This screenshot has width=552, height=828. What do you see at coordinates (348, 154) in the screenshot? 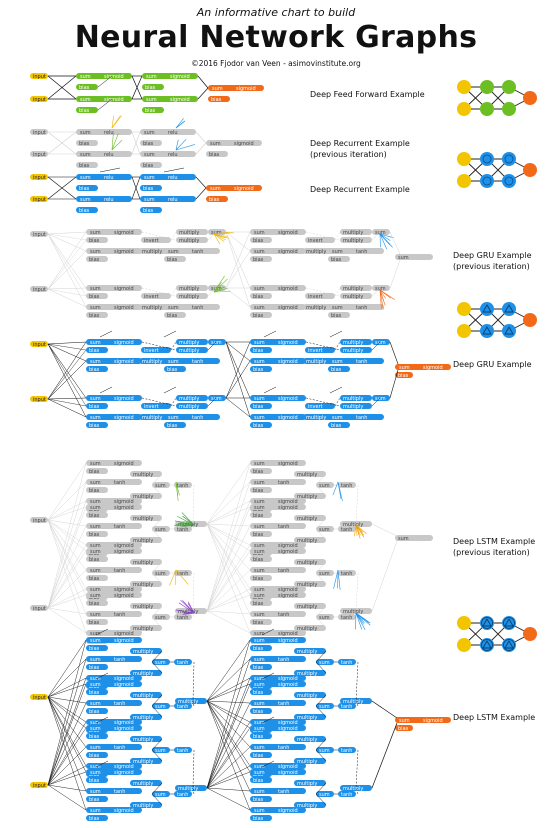
I see `label-recurrent-prev-2: (previous iteration)` at bounding box center [348, 154].